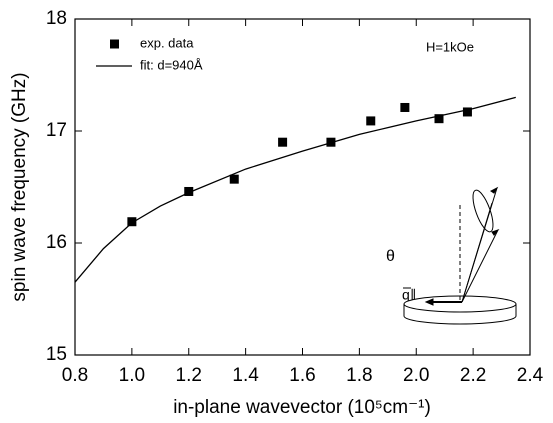 Image resolution: width=553 pixels, height=423 pixels. What do you see at coordinates (302, 375) in the screenshot?
I see `x-tick-label: 1.6` at bounding box center [302, 375].